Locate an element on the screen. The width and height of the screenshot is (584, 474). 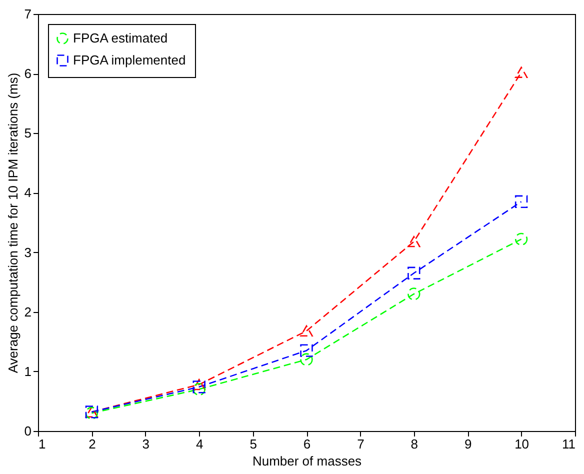
x-tick-label: 9 is located at coordinates (468, 444).